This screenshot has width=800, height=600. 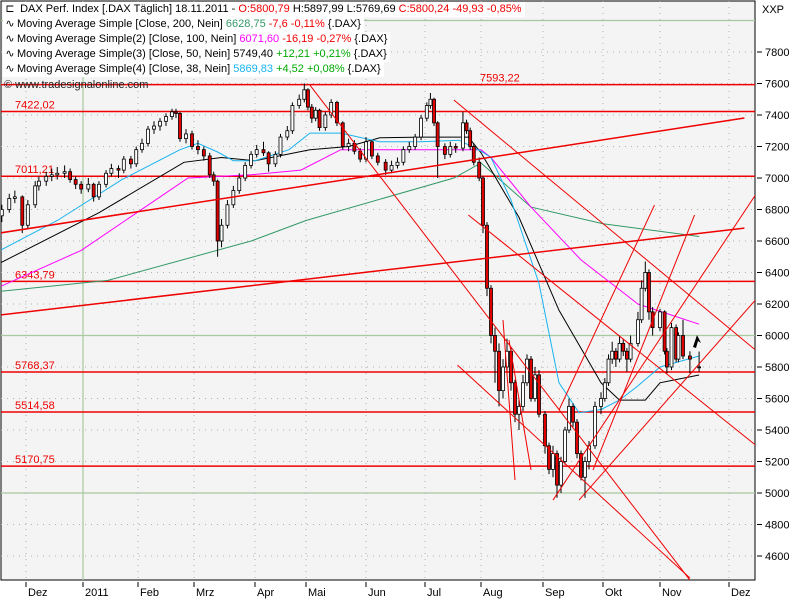 I want to click on quote-date: 18.11.2011, so click(x=202, y=9).